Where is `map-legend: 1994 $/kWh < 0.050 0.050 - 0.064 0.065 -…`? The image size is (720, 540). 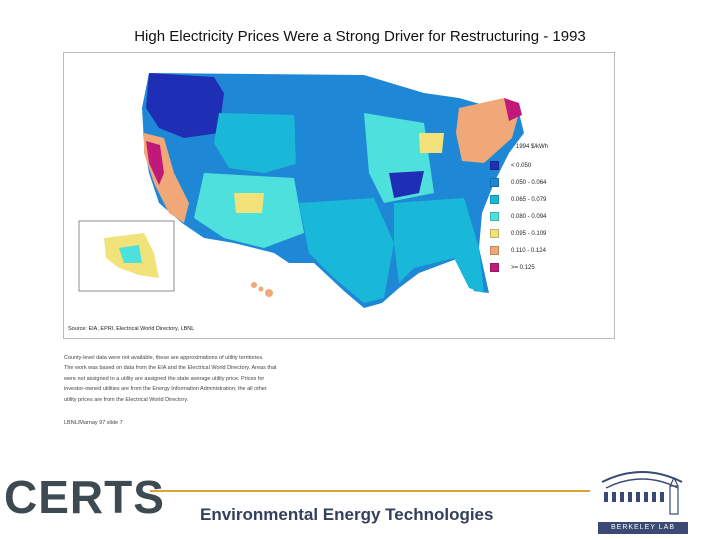
map-legend: 1994 $/kWh < 0.050 0.050 - 0.064 0.065 -… is located at coordinates (545, 210).